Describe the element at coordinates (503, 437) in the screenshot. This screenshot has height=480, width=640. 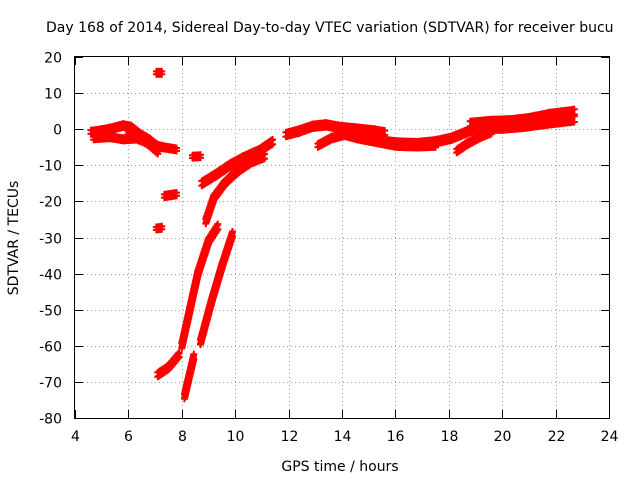
I see `x-tick-label: 20` at that location.